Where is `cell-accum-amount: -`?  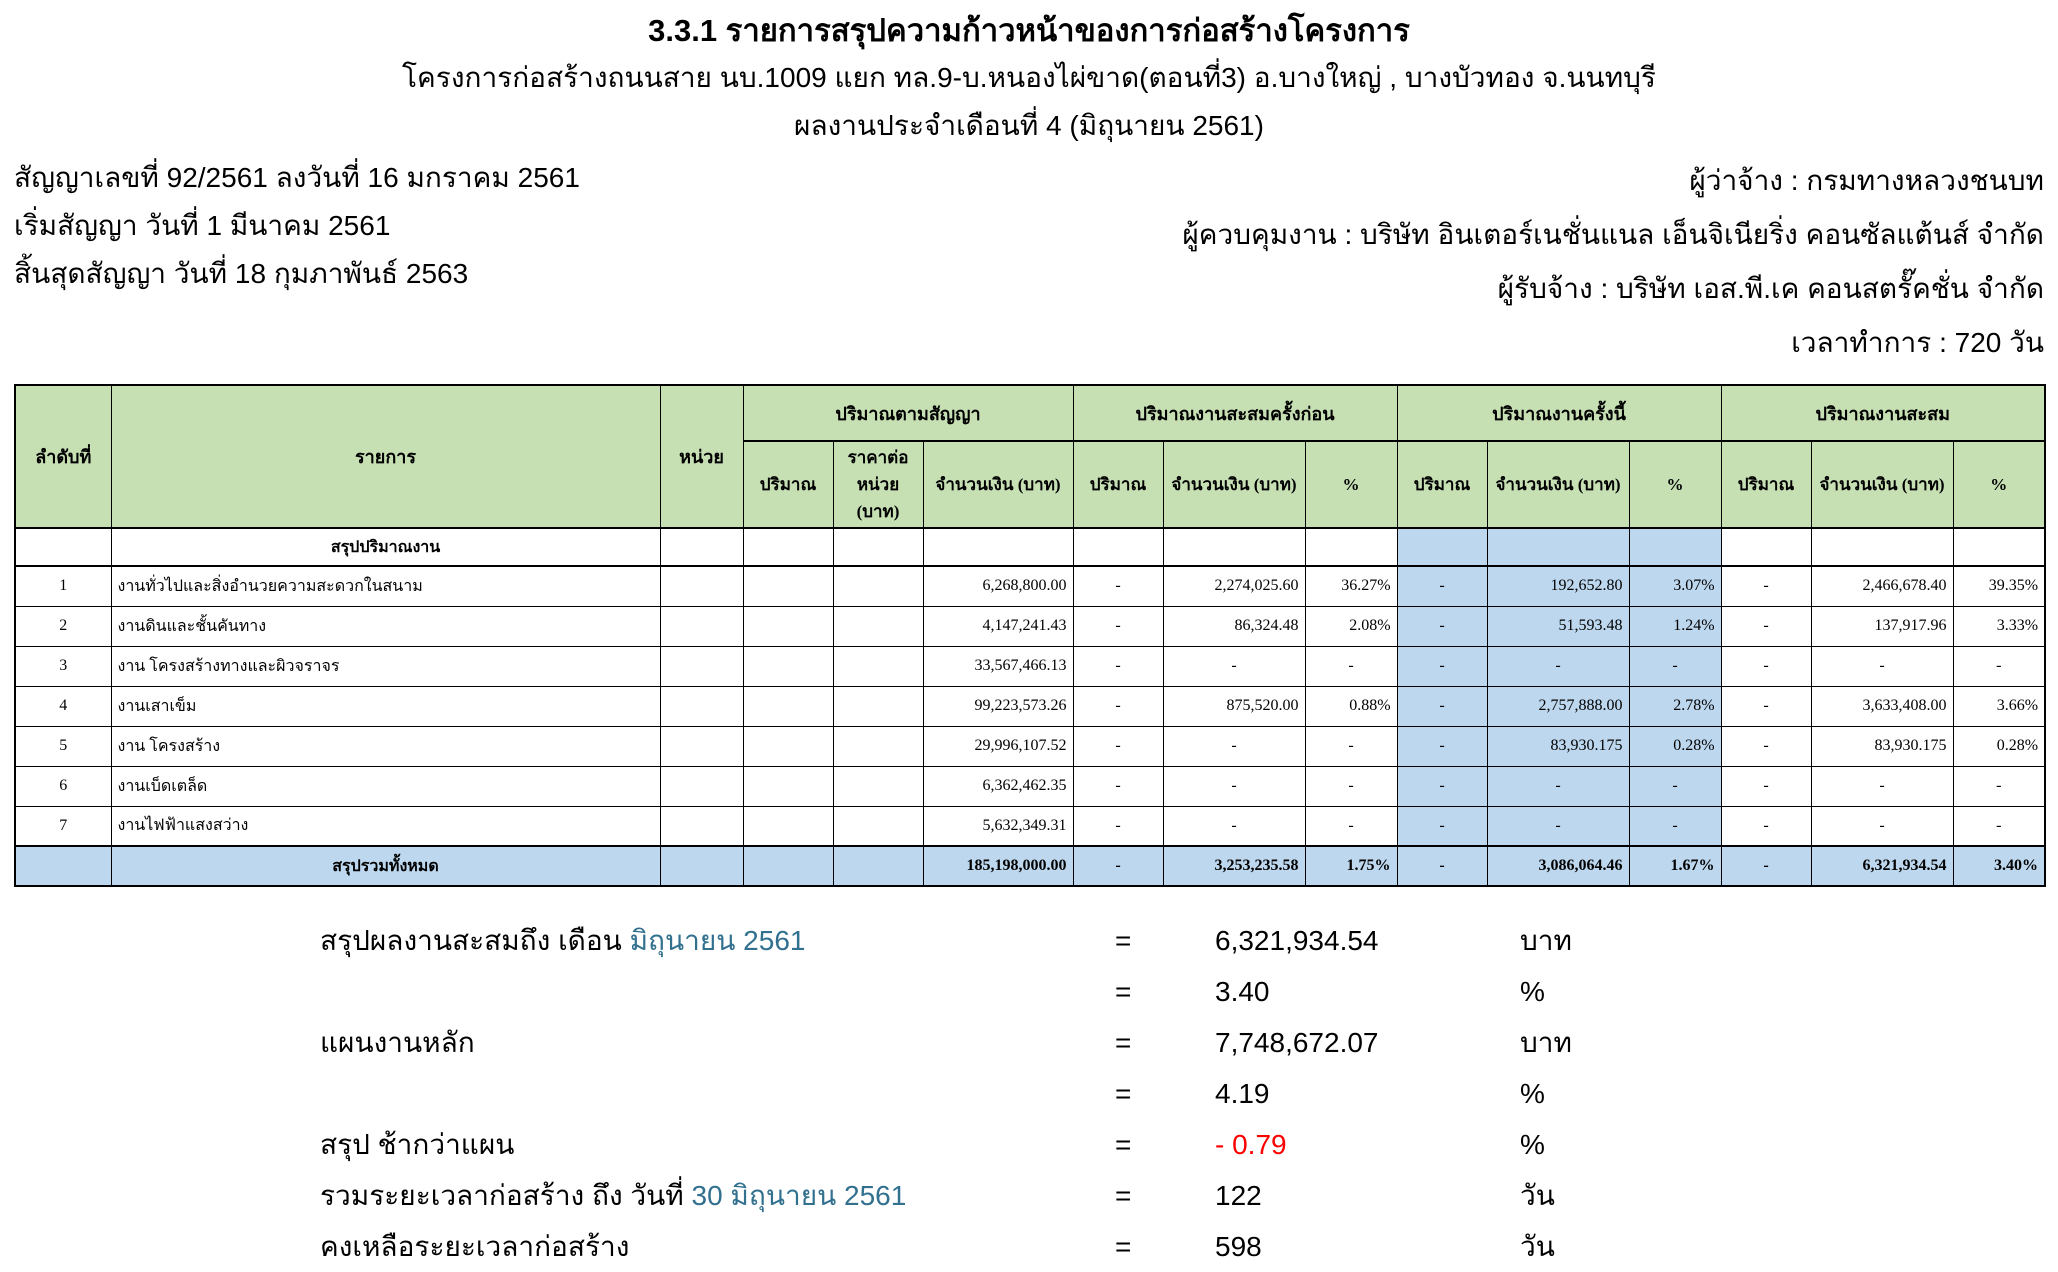
cell-accum-amount: - is located at coordinates (1882, 826).